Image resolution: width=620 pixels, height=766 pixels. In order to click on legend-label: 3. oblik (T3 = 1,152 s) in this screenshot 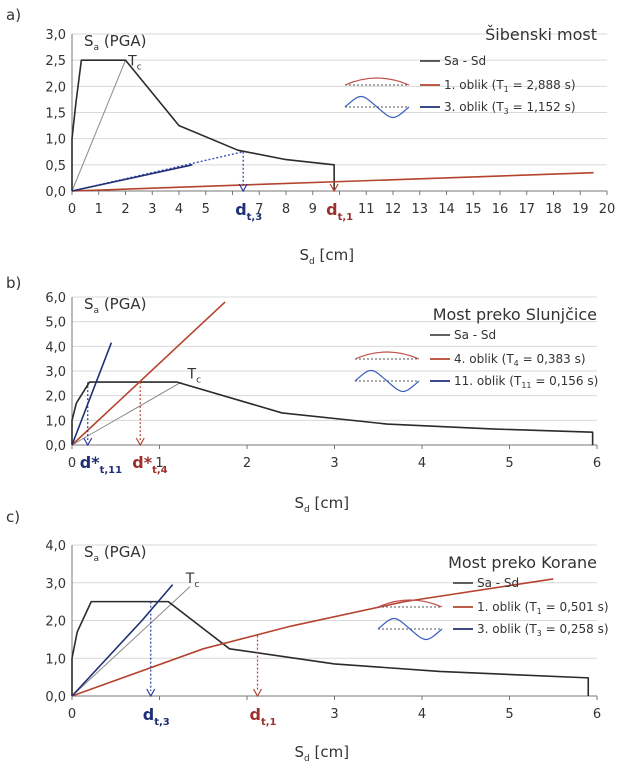, I will do `click(510, 108)`.